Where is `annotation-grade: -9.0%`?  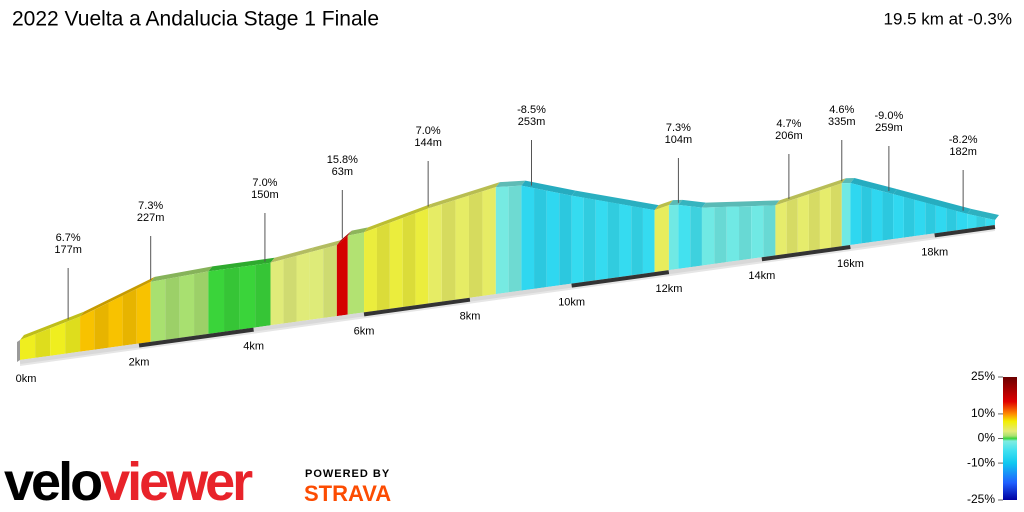 annotation-grade: -9.0% is located at coordinates (889, 116).